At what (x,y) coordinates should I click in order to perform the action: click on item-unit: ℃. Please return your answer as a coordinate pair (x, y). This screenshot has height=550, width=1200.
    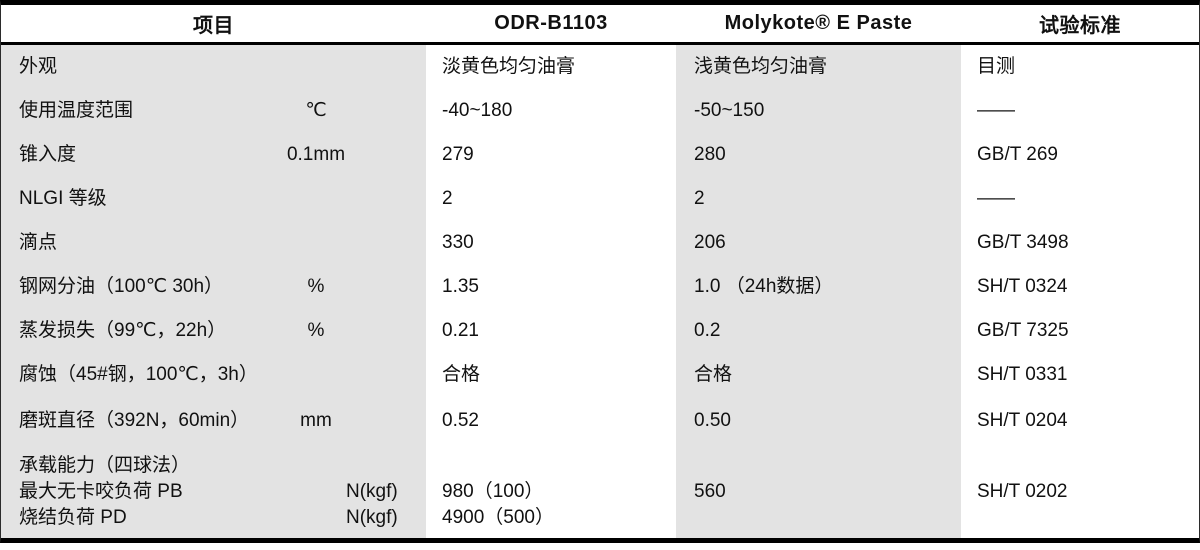
    Looking at the image, I should click on (316, 111).